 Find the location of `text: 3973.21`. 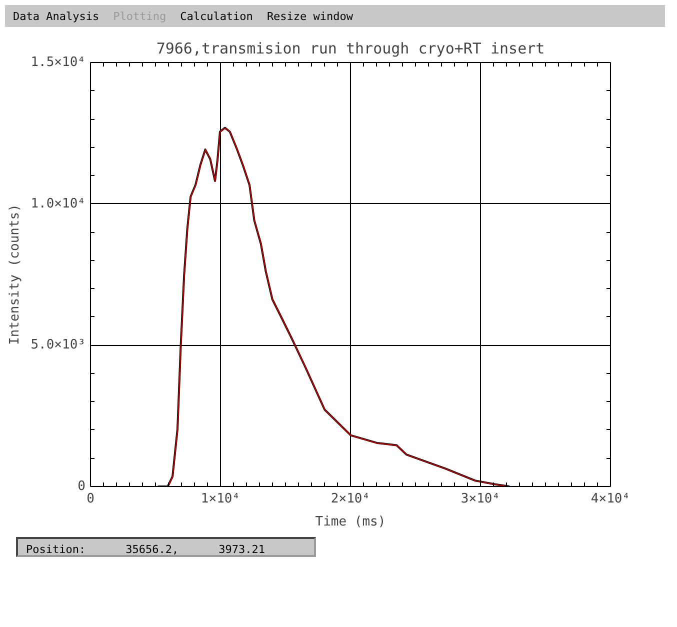

text: 3973.21 is located at coordinates (241, 549).